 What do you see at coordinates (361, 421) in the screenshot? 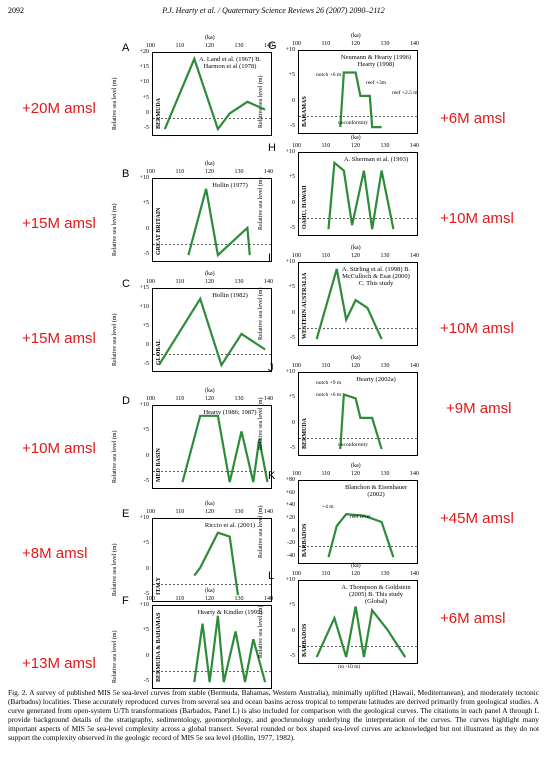
I see `curve-line-J` at bounding box center [361, 421].